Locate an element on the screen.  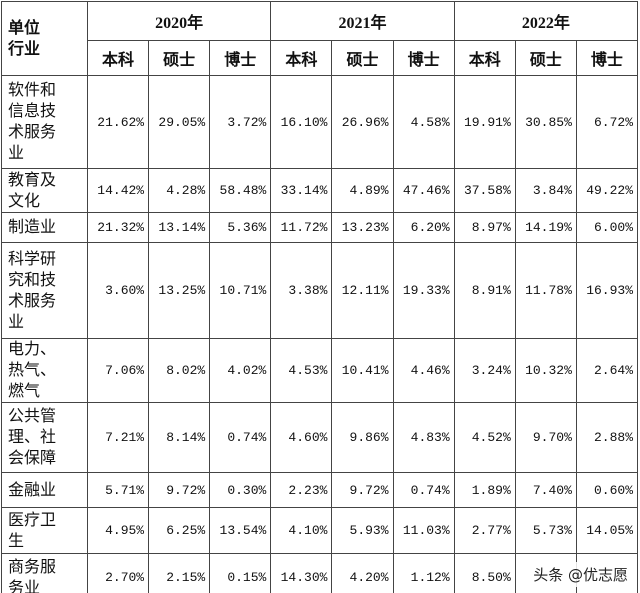
value-cell: 3.38% is located at coordinates (301, 290).